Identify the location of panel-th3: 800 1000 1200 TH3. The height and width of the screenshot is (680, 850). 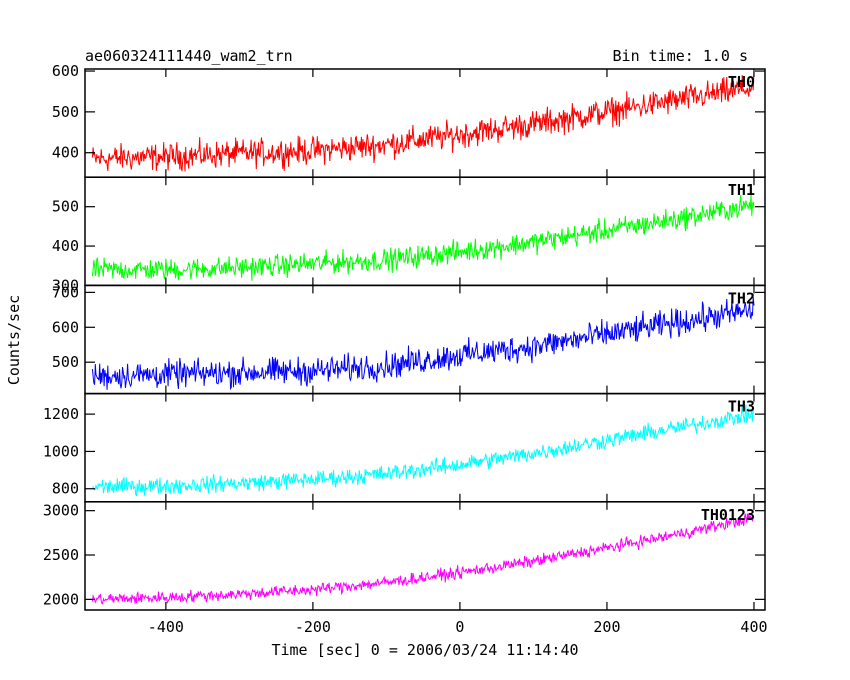
(404, 447).